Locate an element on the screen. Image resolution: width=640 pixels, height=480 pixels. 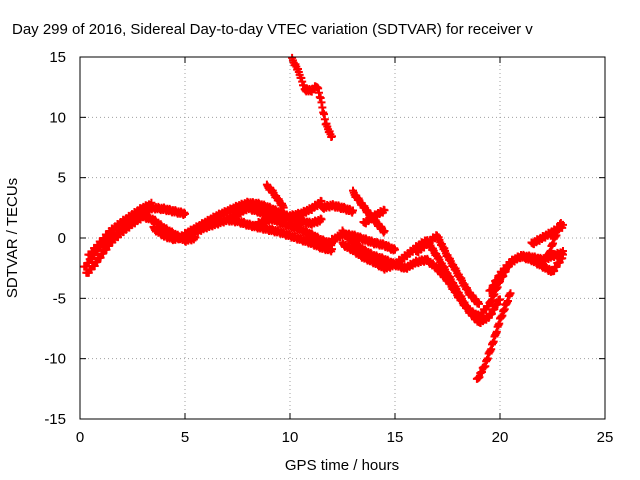
x-tick-label: 15 is located at coordinates (395, 437).